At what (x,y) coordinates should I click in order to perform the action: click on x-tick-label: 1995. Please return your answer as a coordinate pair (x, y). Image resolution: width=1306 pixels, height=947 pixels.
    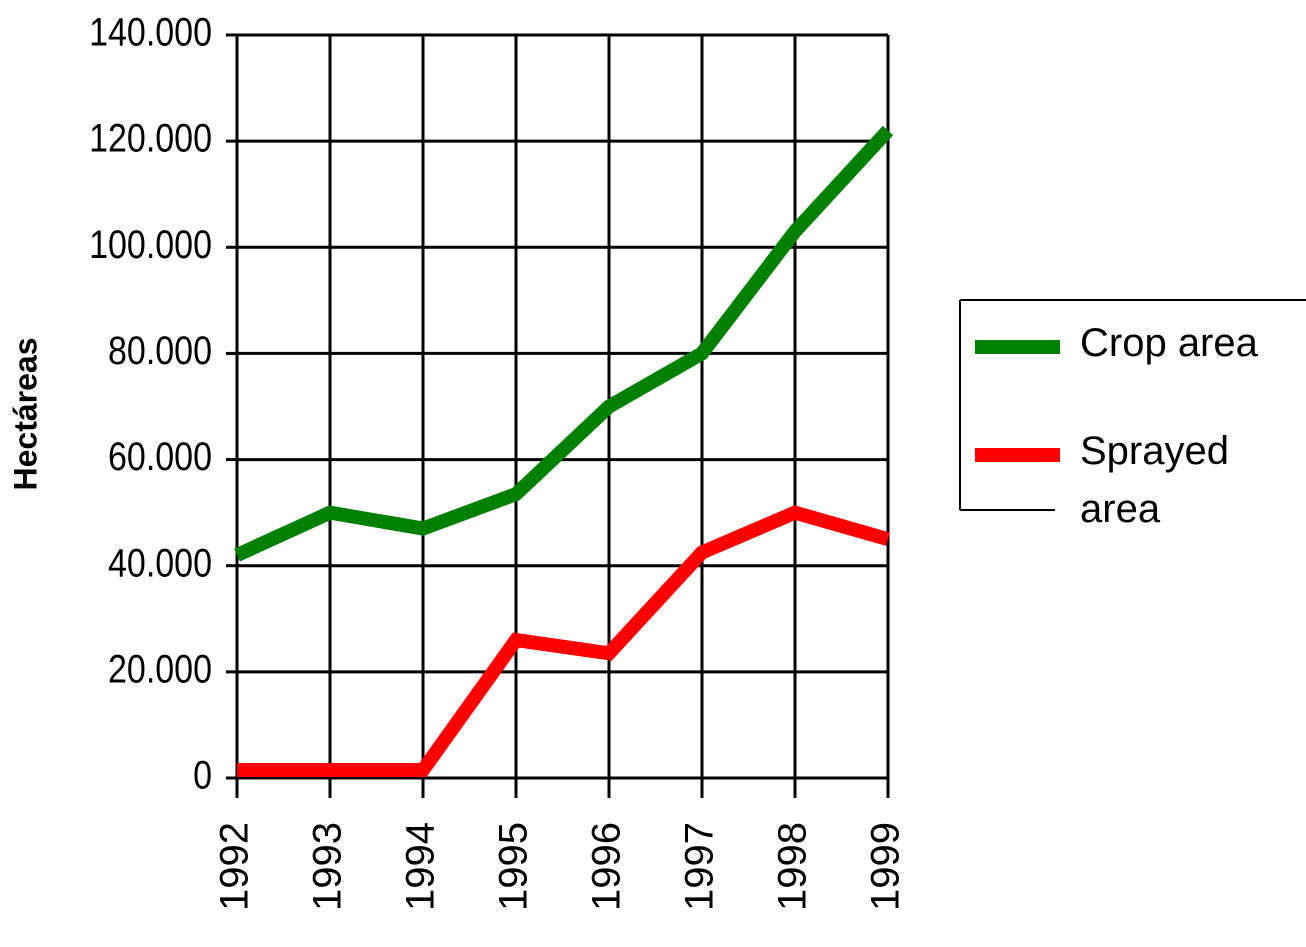
    Looking at the image, I should click on (514, 866).